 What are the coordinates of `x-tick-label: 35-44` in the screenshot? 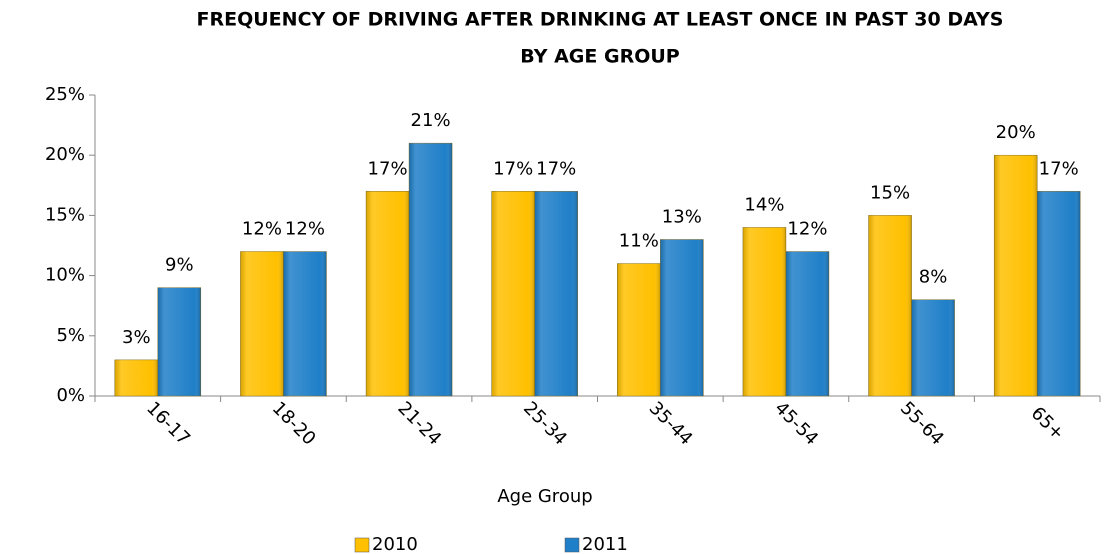 It's located at (671, 424).